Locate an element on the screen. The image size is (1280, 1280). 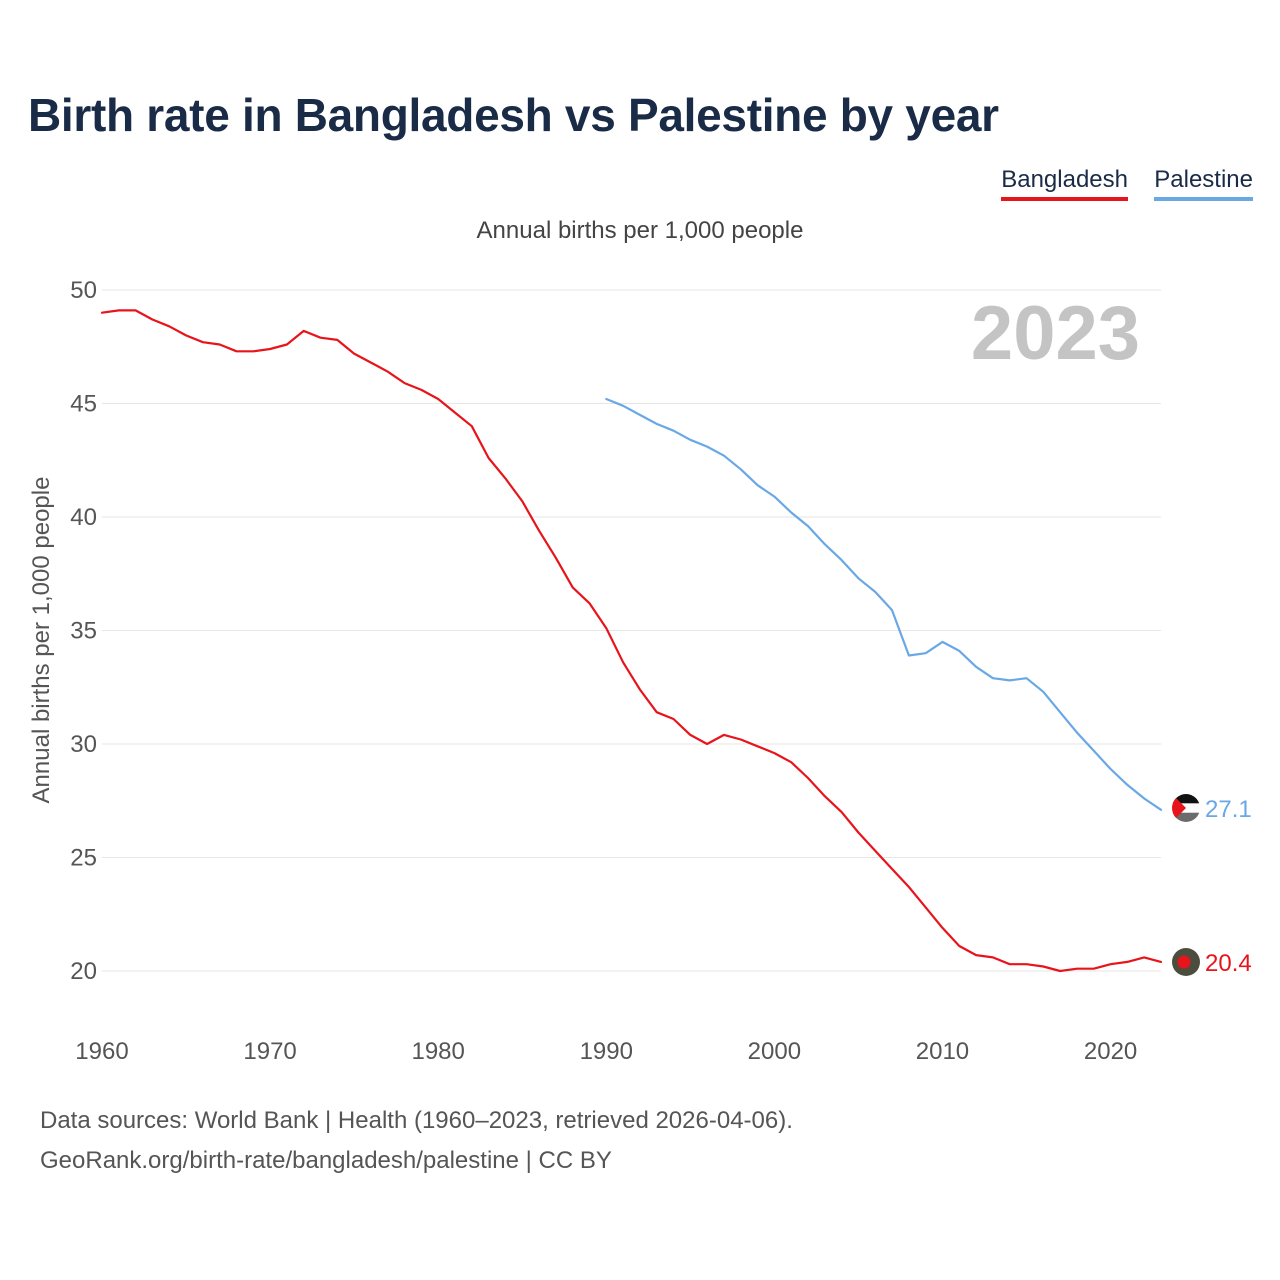
x-tick-label: 2010 is located at coordinates (942, 1051).